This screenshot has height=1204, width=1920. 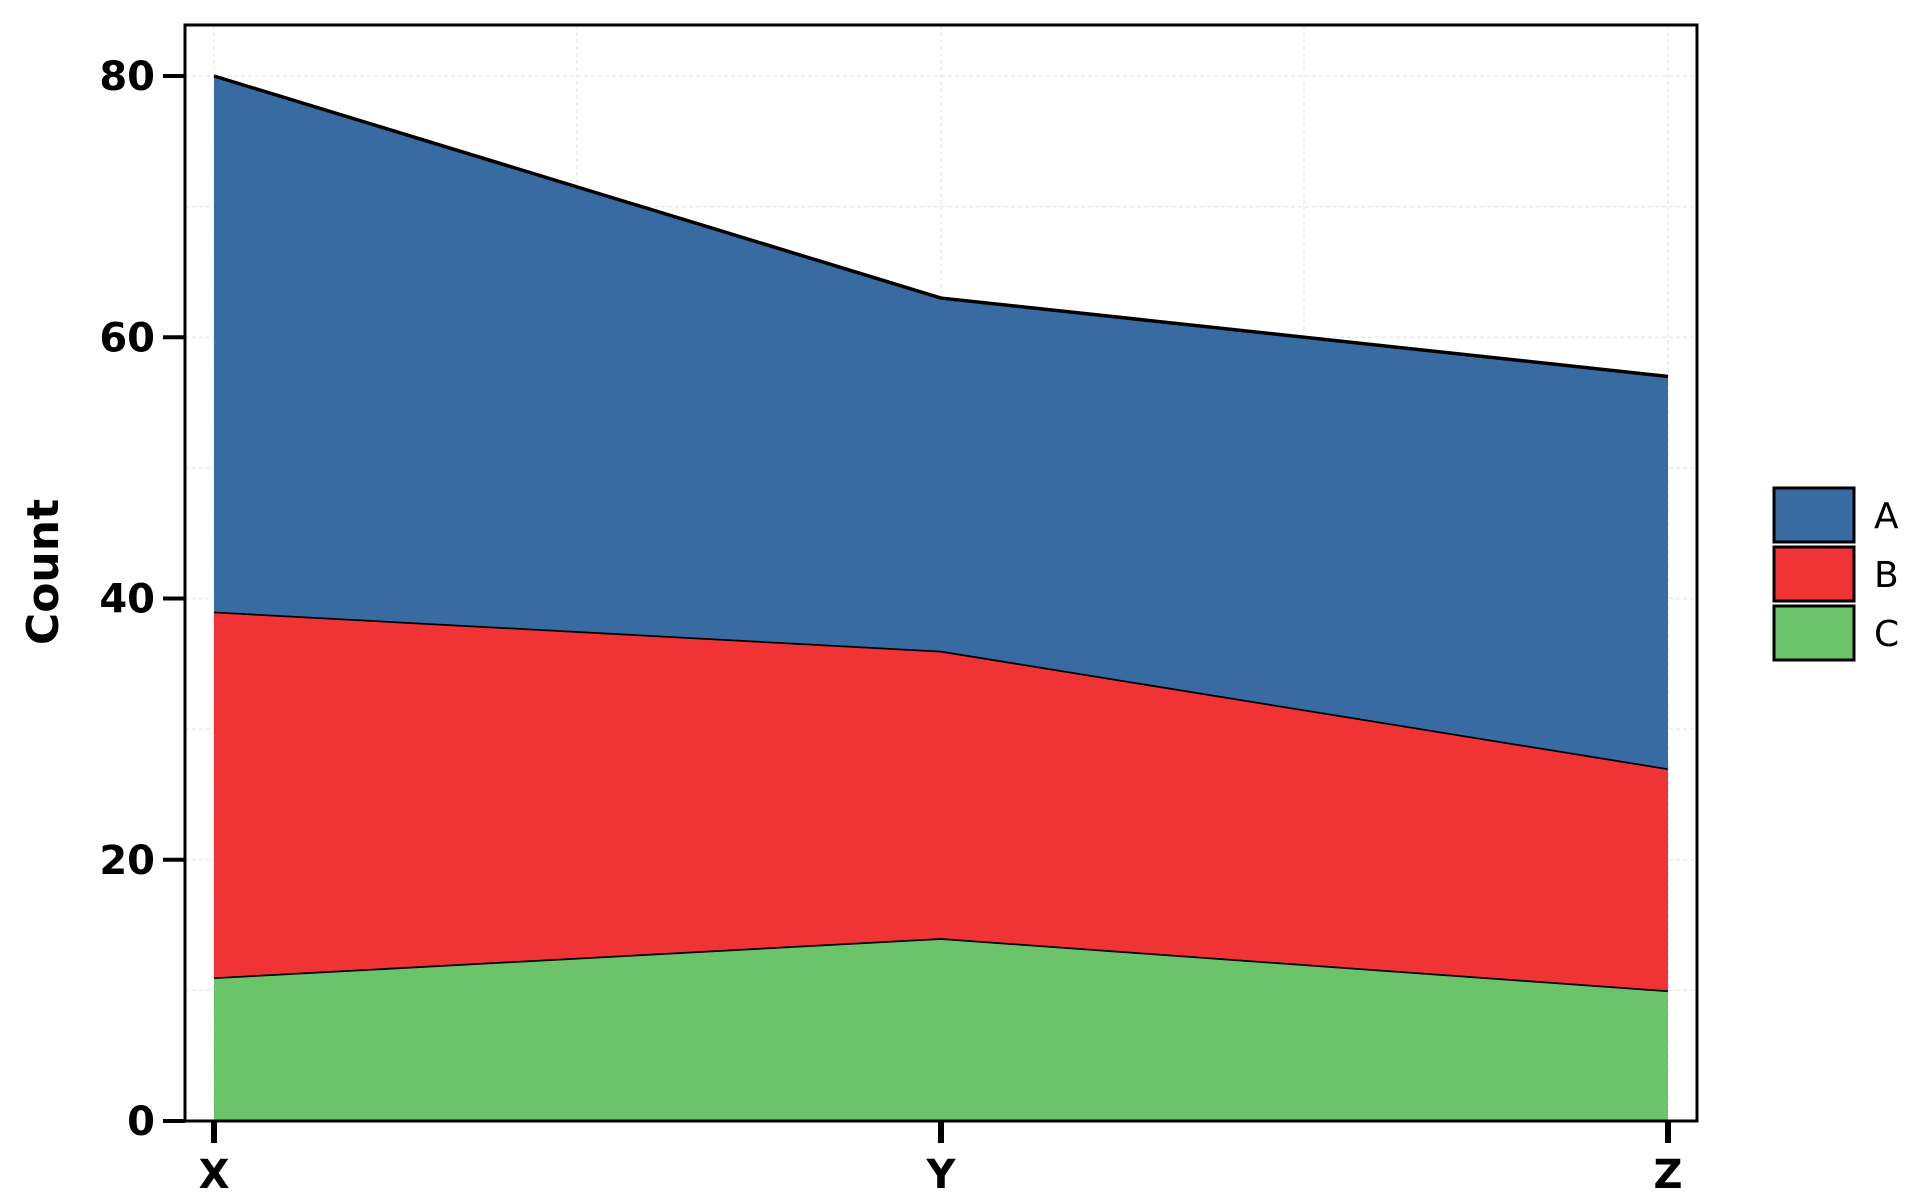 What do you see at coordinates (941, 1029) in the screenshot?
I see `area-series-c` at bounding box center [941, 1029].